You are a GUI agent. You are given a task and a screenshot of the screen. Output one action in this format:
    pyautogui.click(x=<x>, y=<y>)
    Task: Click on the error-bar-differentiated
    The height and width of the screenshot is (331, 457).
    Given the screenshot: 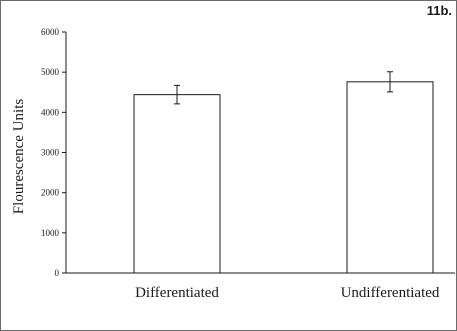 What is the action you would take?
    pyautogui.click(x=177, y=94)
    